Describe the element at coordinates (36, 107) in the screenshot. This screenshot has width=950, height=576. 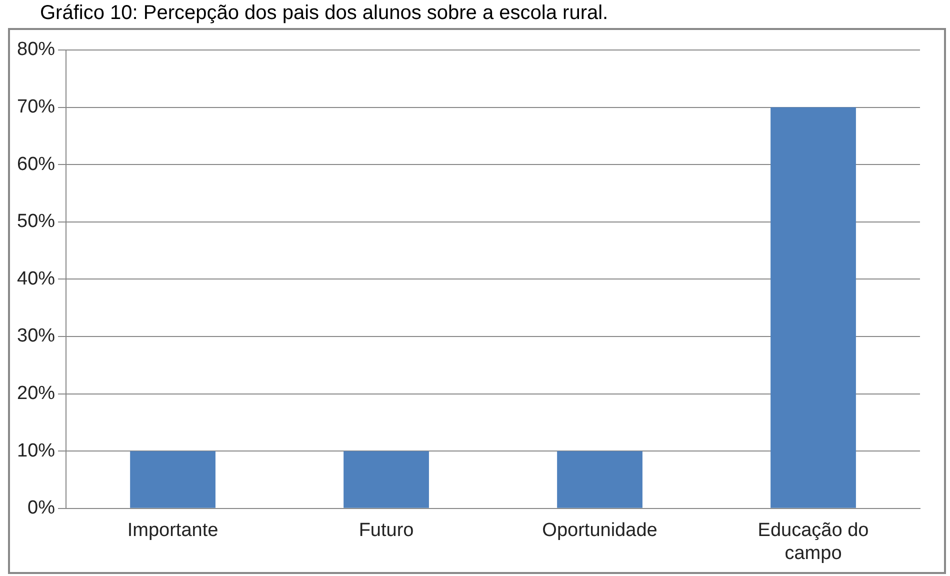
I see `y-tick-label: 70%` at that location.